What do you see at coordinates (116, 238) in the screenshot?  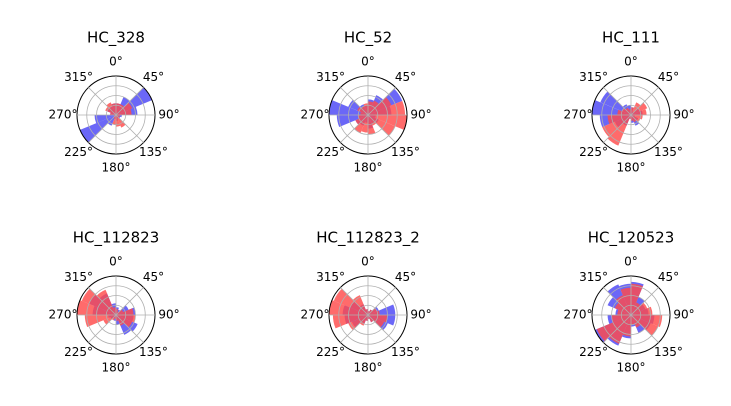 I see `panel-title: HC_112823` at bounding box center [116, 238].